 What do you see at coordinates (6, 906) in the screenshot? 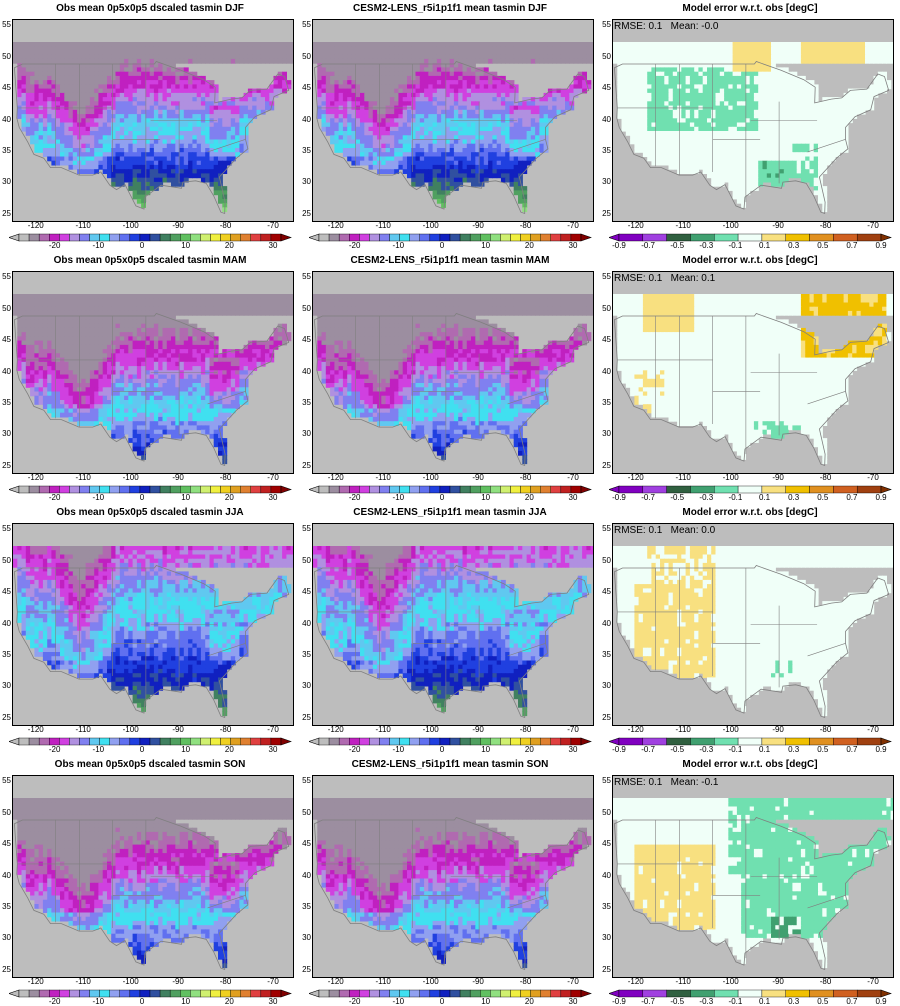
I see `lat-tick-label: 35` at bounding box center [6, 906].